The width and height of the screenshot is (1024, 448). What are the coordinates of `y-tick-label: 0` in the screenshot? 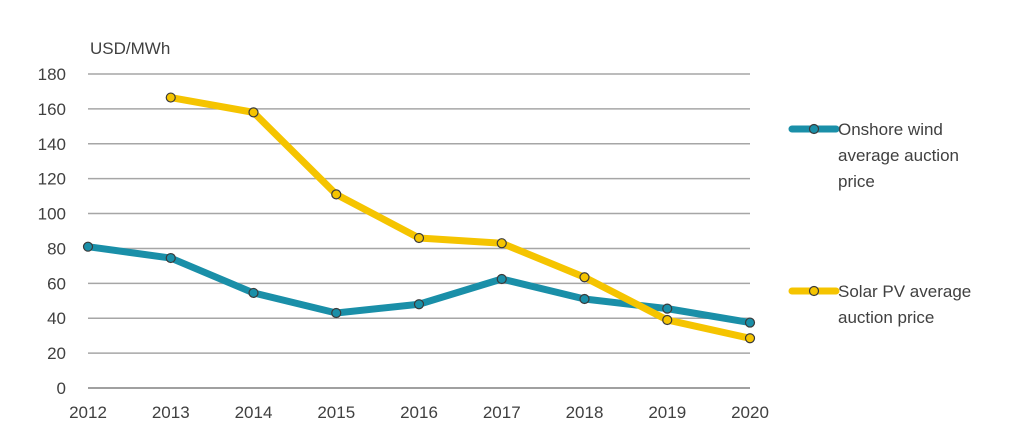 It's located at (61, 388).